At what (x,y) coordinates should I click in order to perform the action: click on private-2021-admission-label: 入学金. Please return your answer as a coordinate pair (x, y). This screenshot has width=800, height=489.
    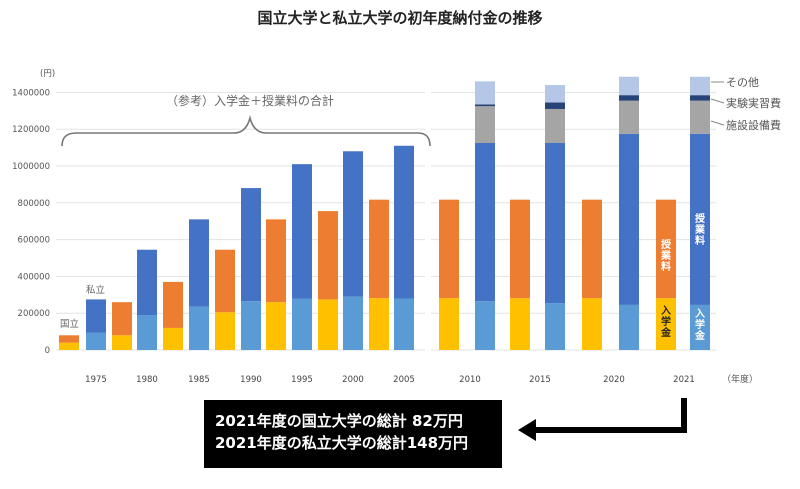
    Looking at the image, I should click on (700, 325).